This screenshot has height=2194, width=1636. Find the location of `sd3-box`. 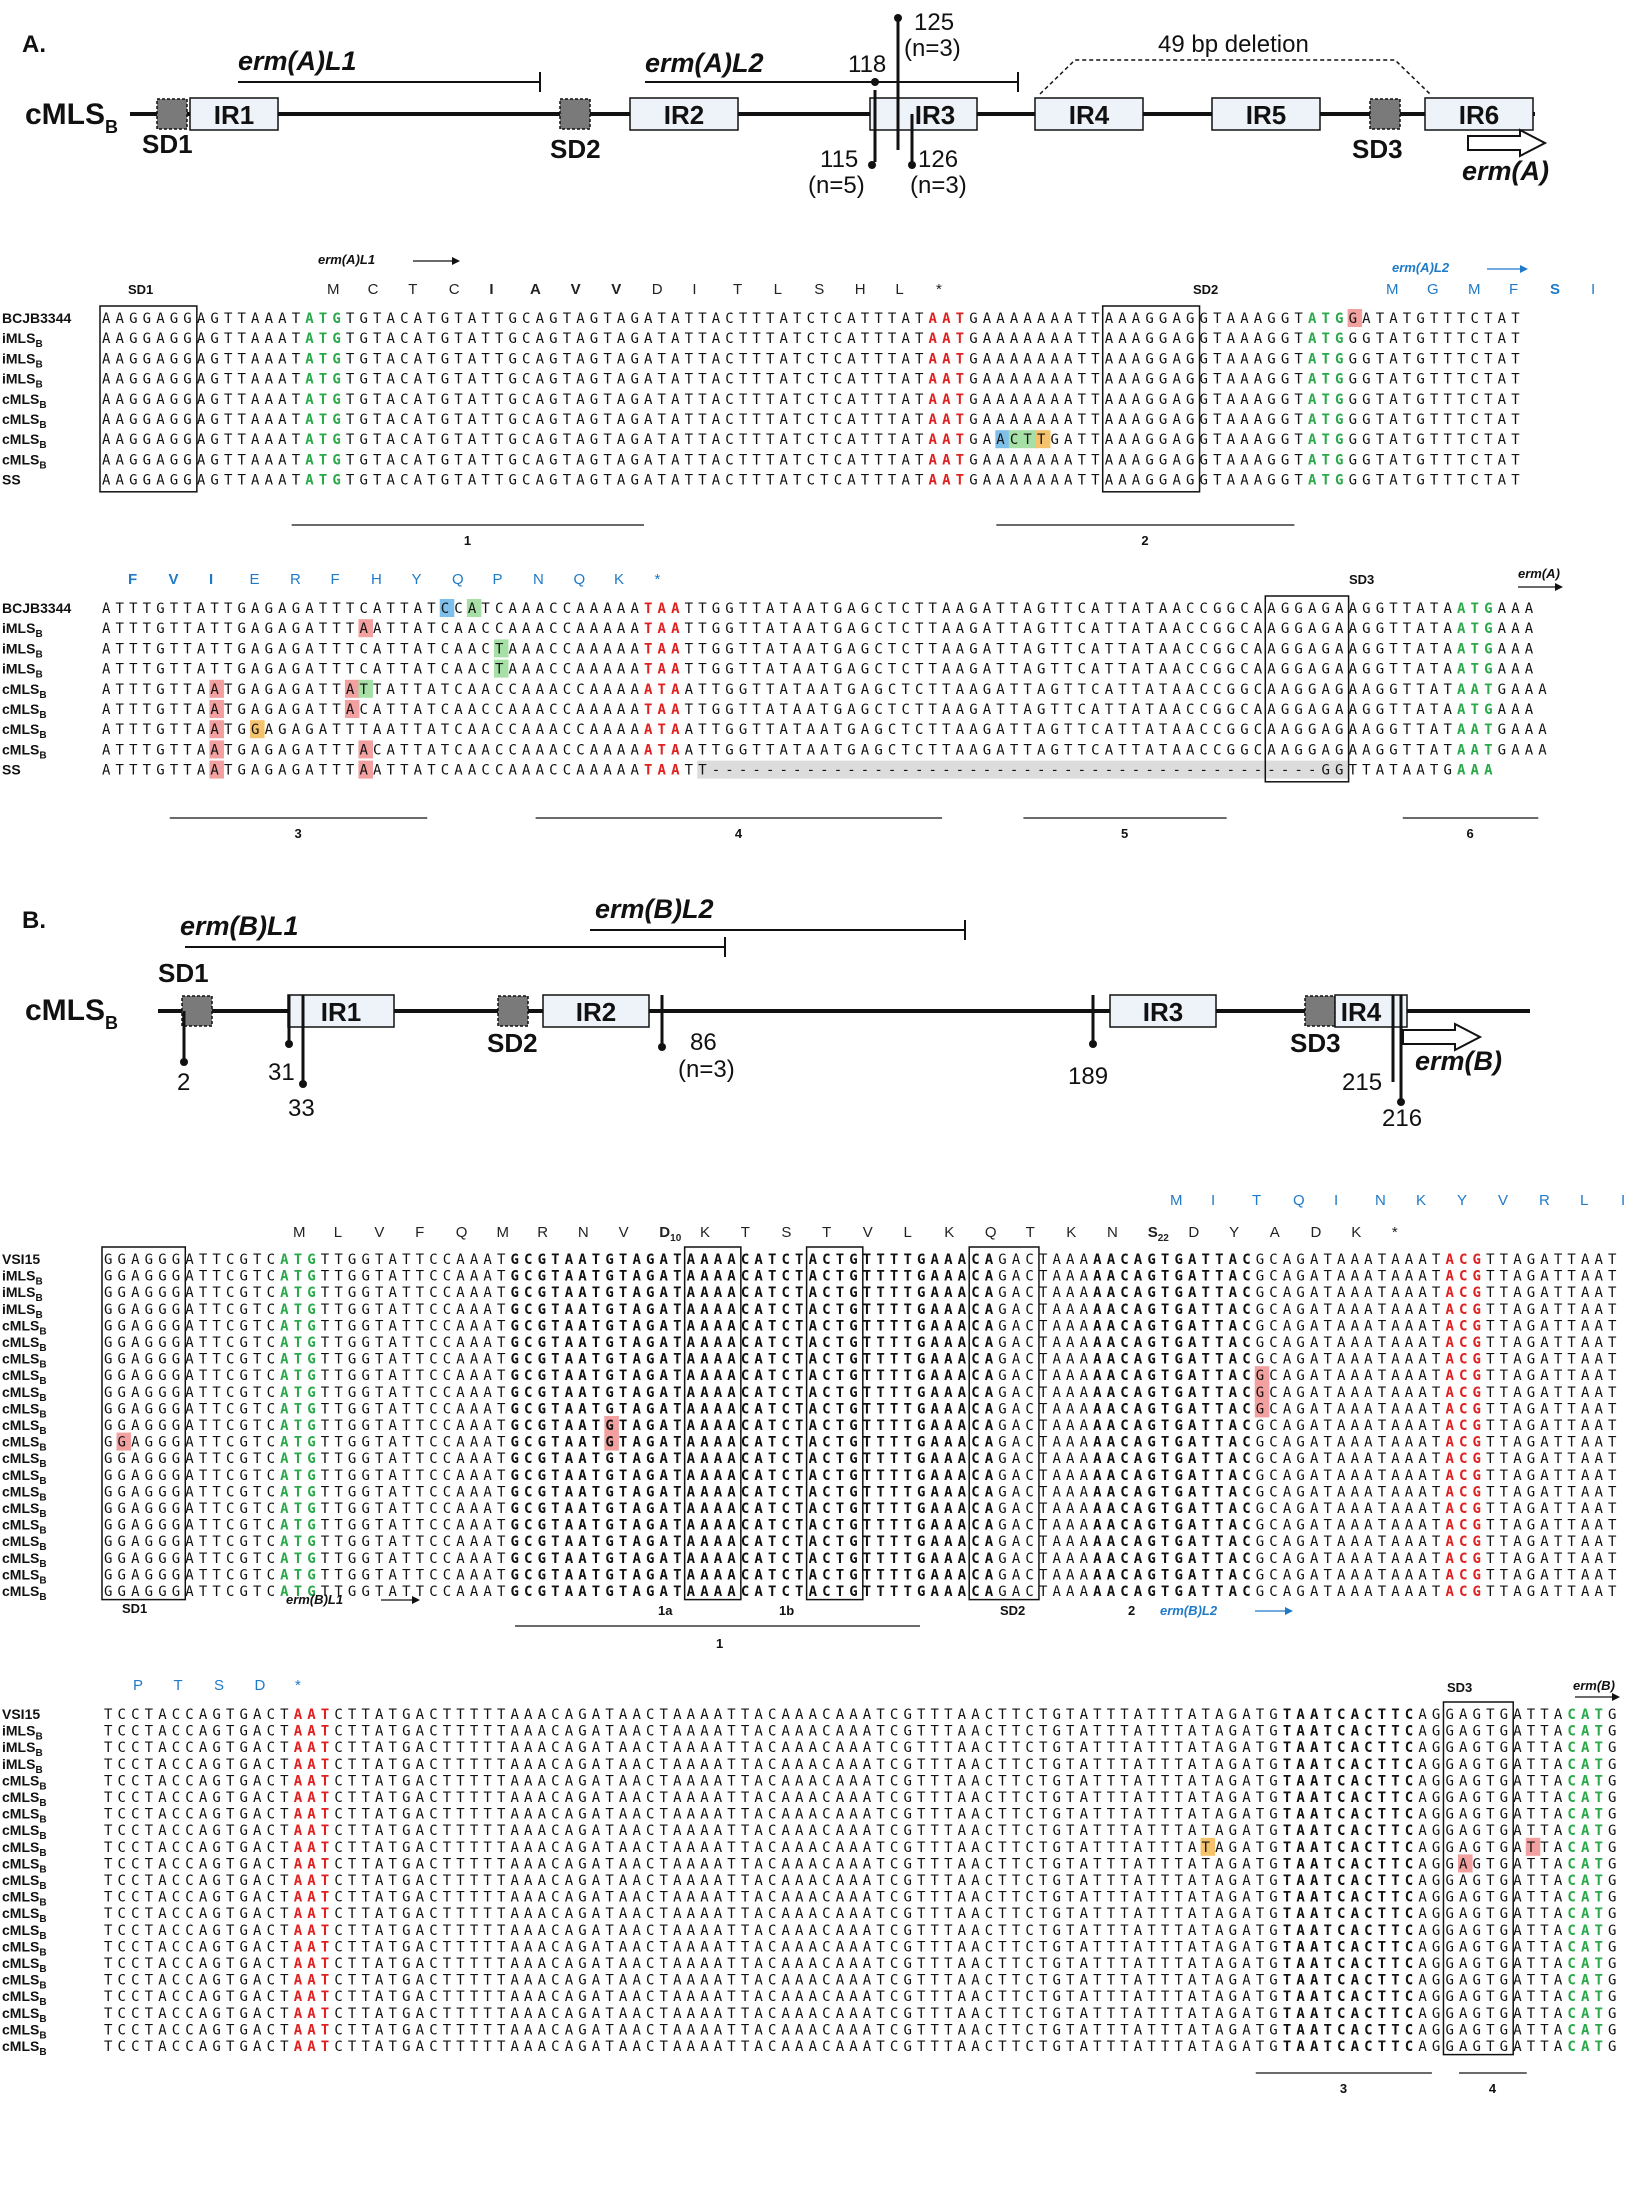

sd3-box is located at coordinates (1385, 114).